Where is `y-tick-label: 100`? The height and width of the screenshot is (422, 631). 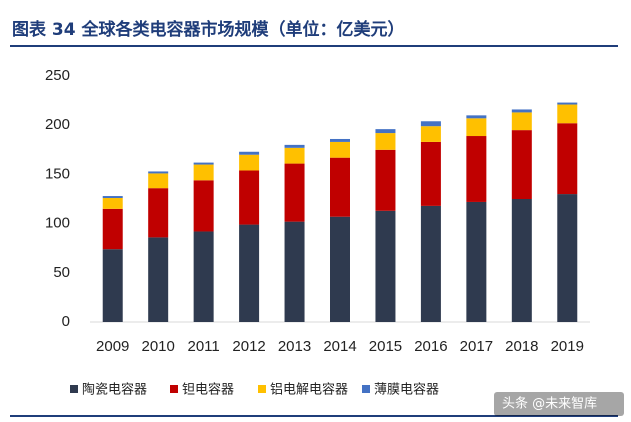
y-tick-label: 100 is located at coordinates (57, 223).